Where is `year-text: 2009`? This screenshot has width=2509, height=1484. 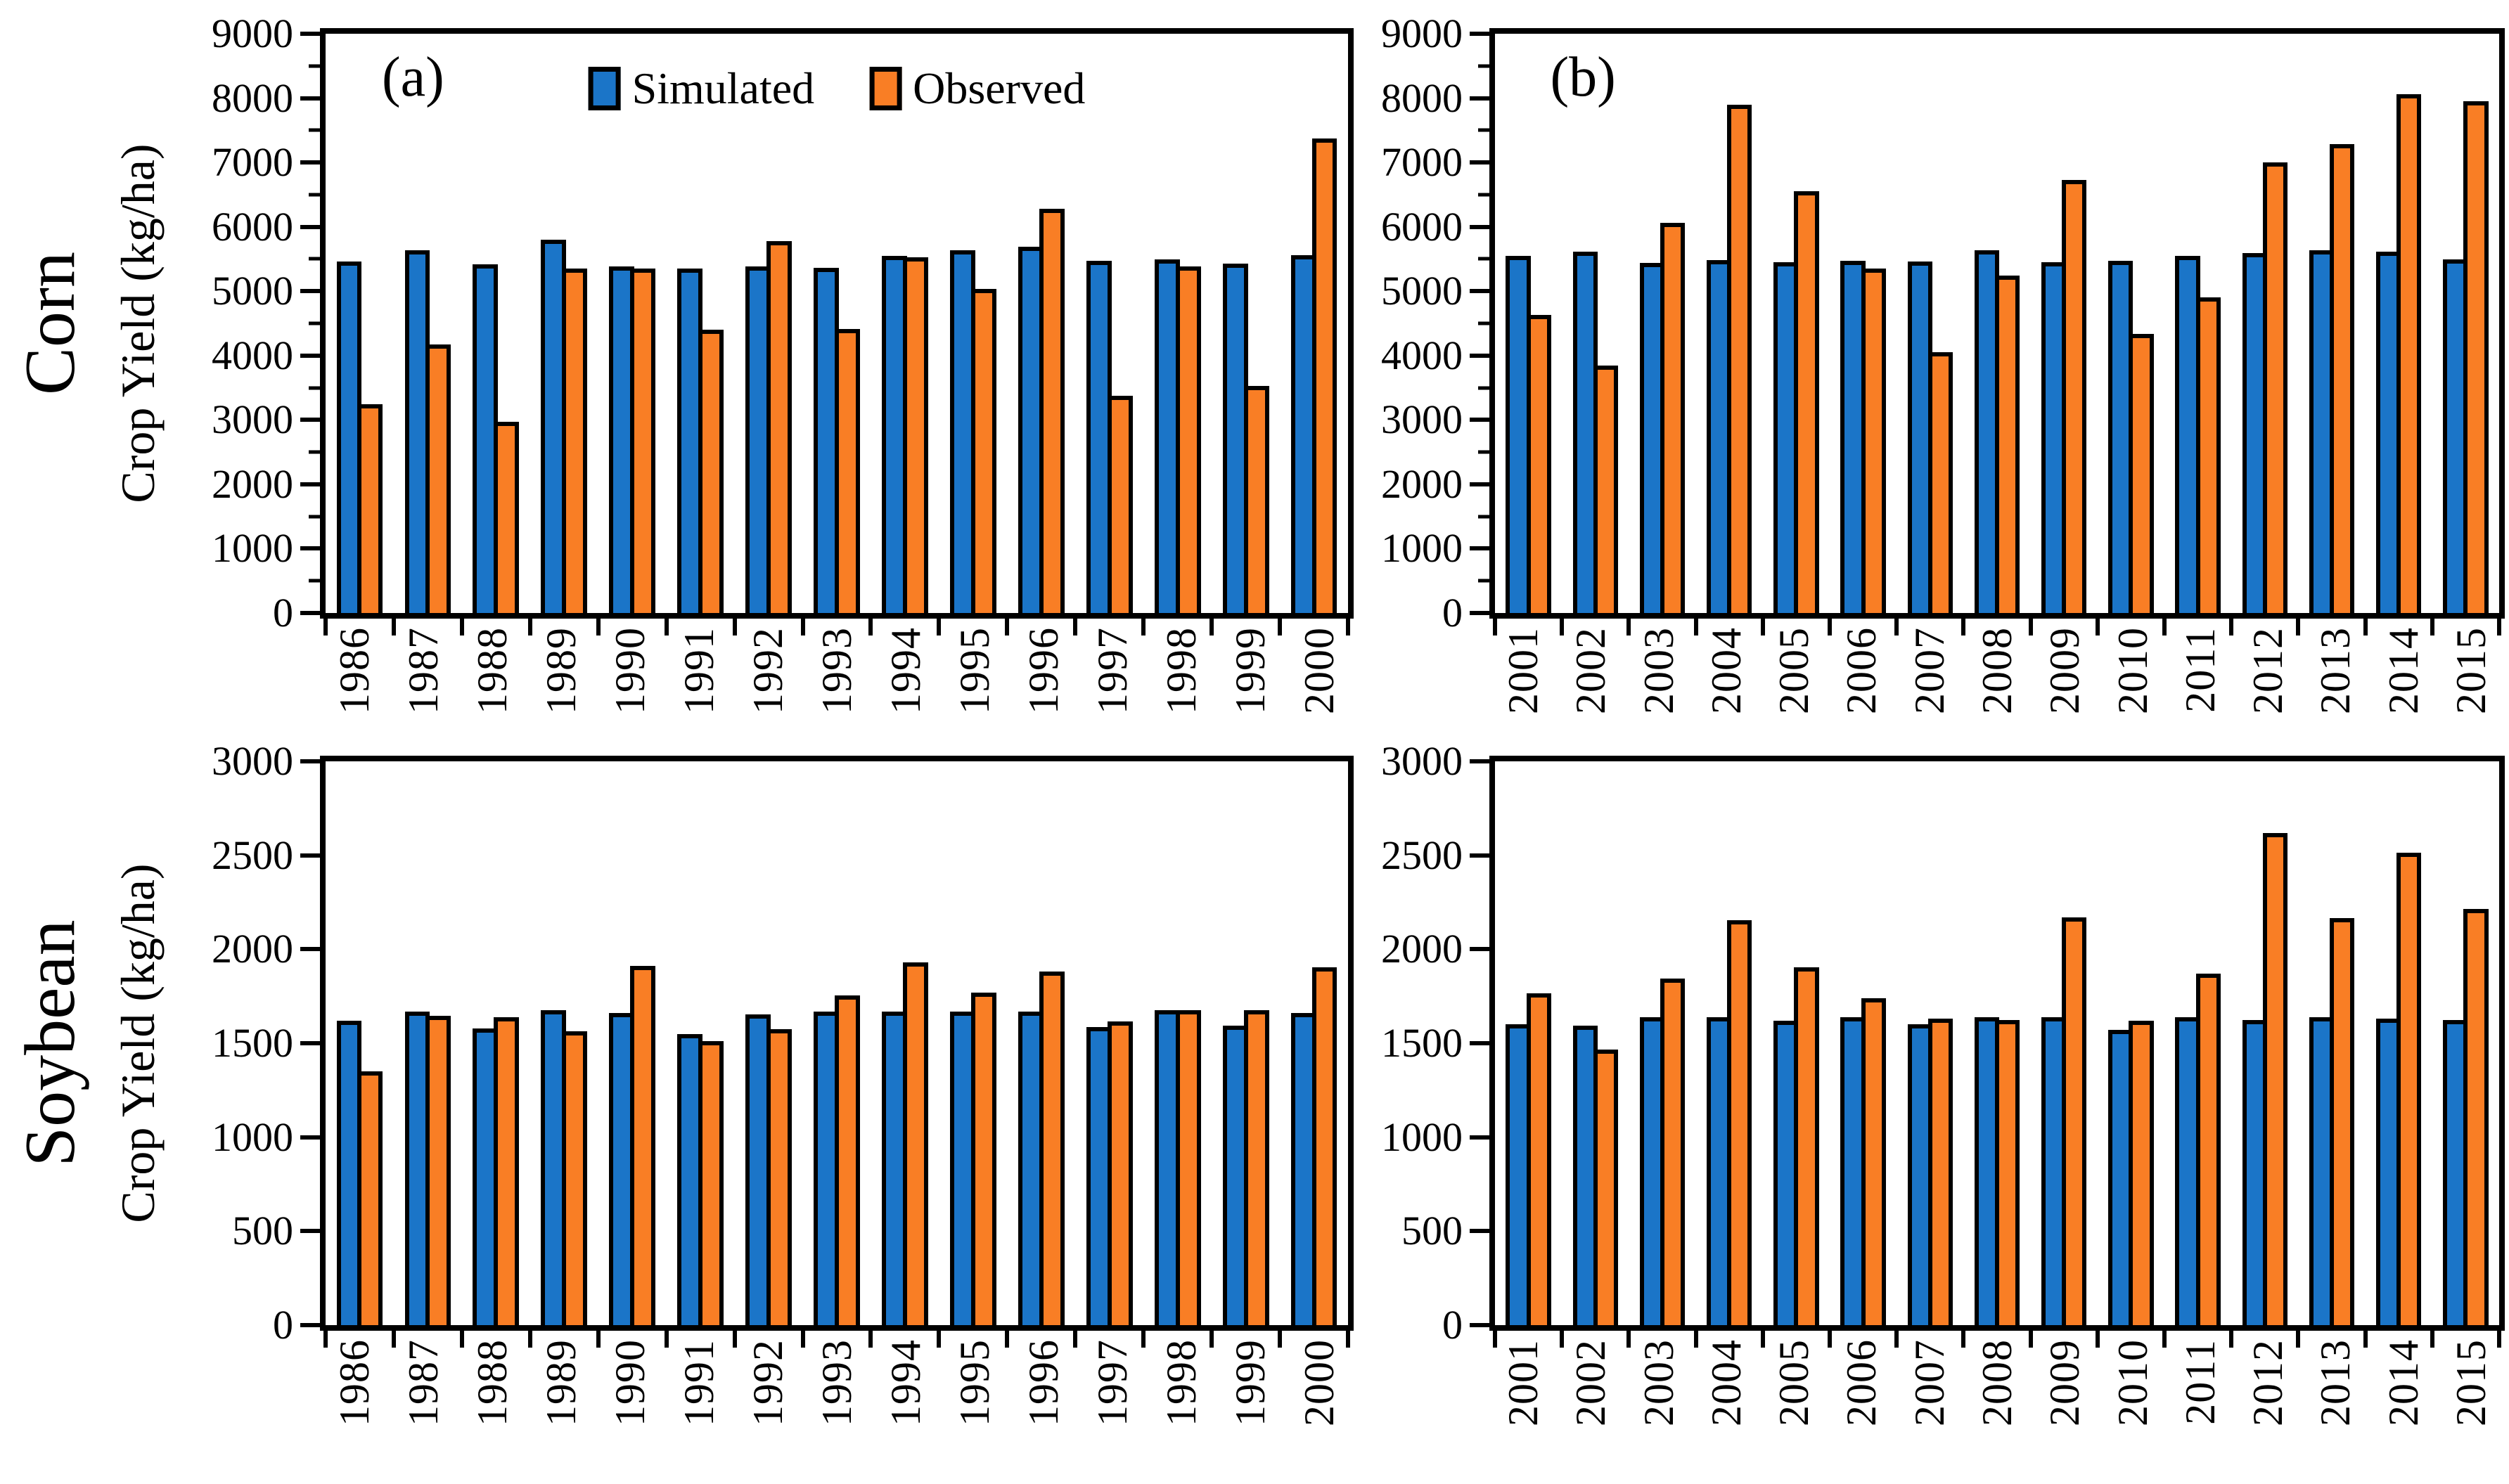 year-text: 2009 is located at coordinates (2065, 1382).